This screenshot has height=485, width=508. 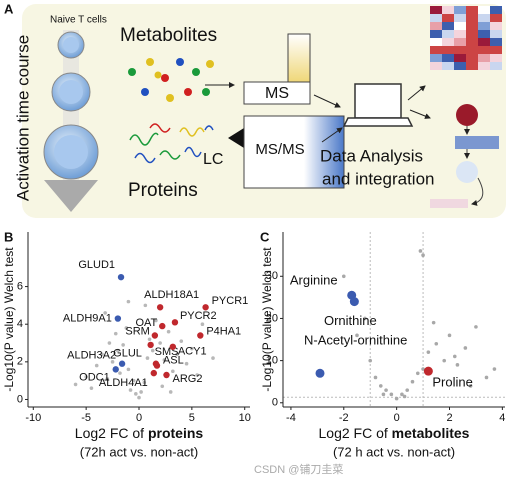 I want to click on time-label: Activation time course, so click(x=22, y=118).